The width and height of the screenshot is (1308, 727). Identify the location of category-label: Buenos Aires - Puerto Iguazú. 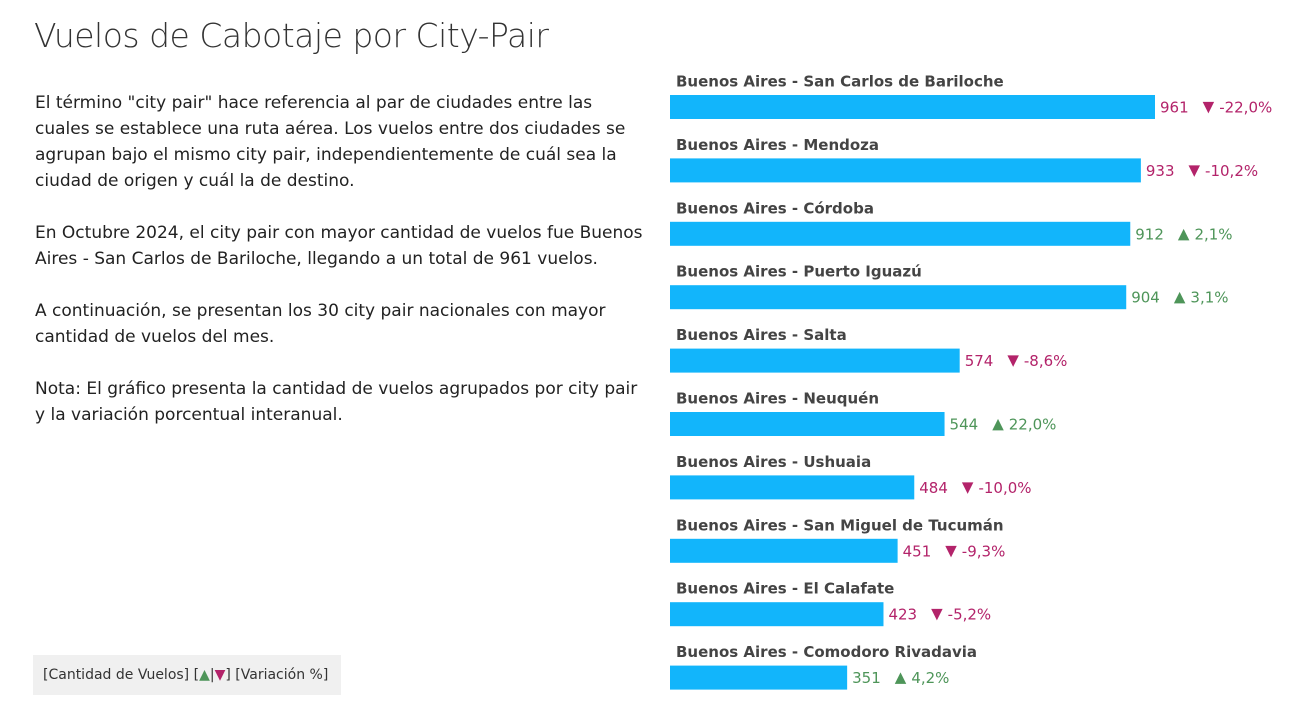
(799, 272).